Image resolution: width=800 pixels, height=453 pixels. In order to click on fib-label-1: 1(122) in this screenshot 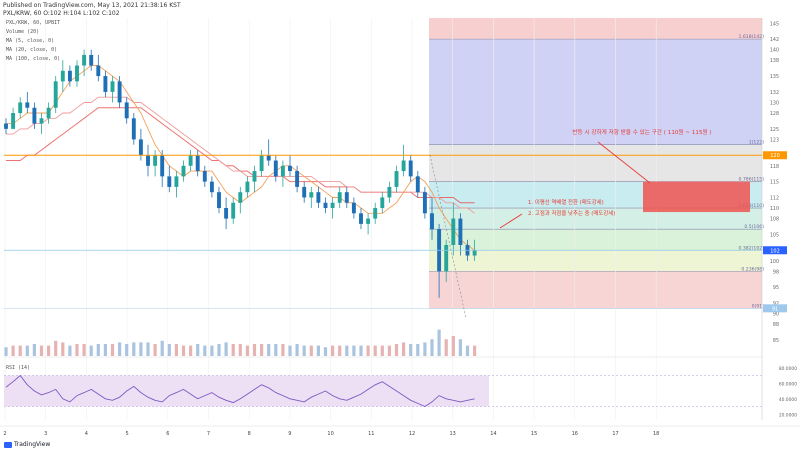, I will do `click(756, 143)`.